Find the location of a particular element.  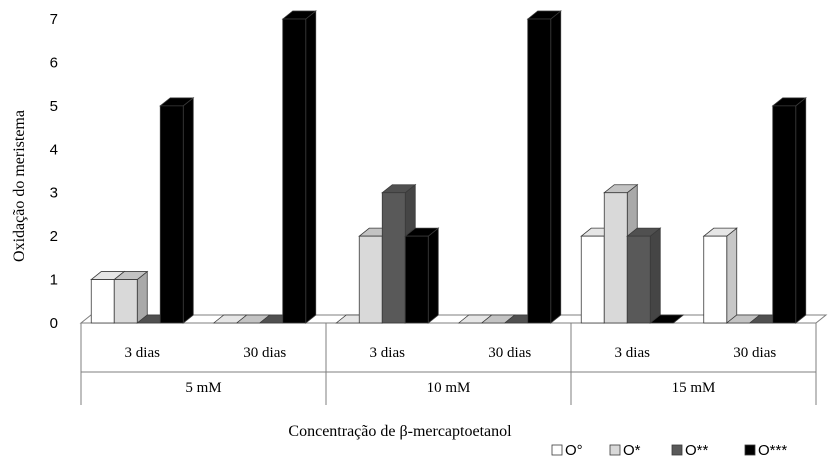

legend-label-4: O*** is located at coordinates (772, 450).